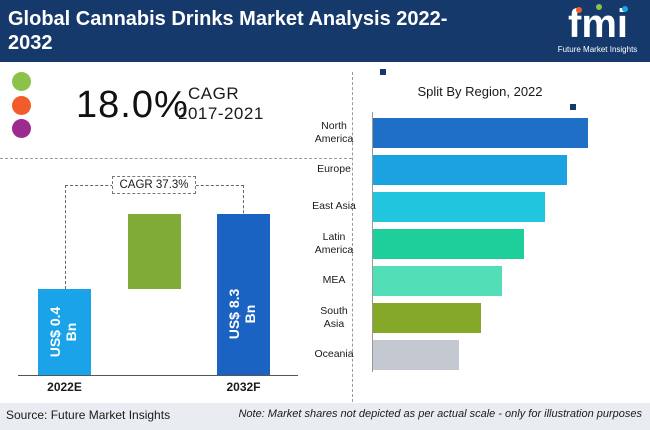 The image size is (650, 430). I want to click on region-label-4: MEA, so click(334, 280).